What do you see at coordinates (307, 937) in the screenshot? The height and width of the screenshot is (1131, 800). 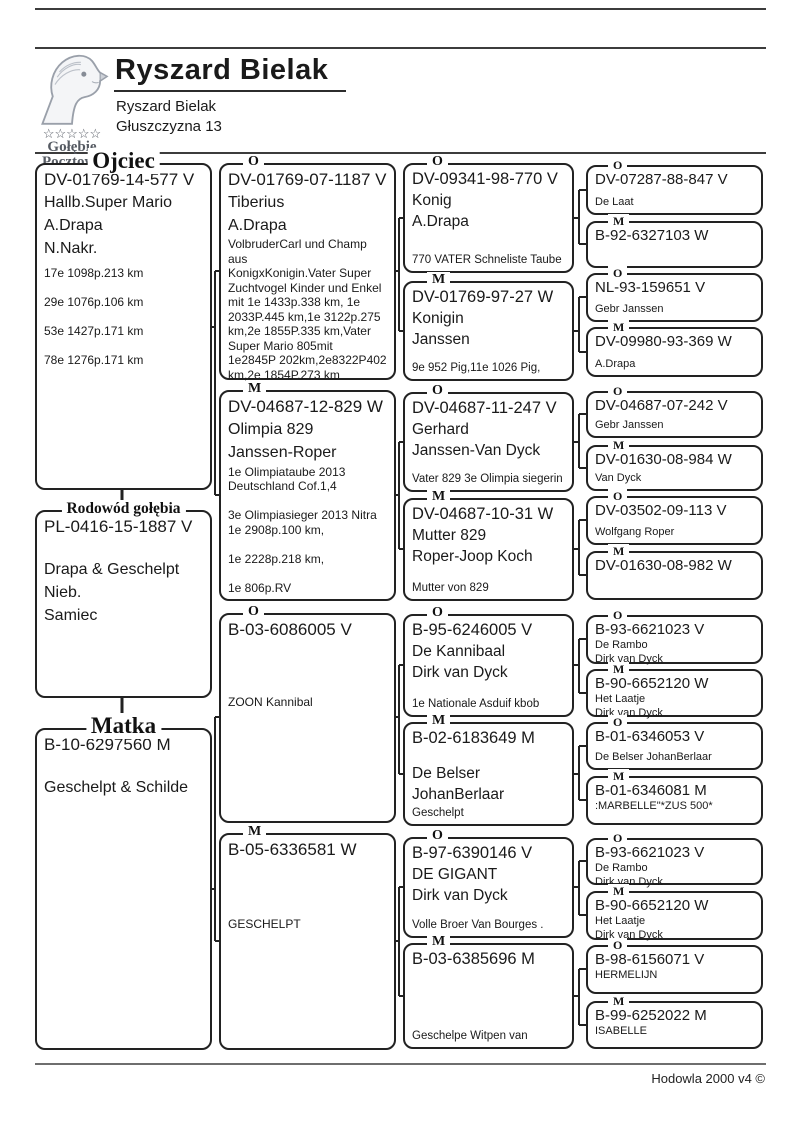 I see `gen2-box-4: M B-05-6336581 W GESCHELPT` at bounding box center [307, 937].